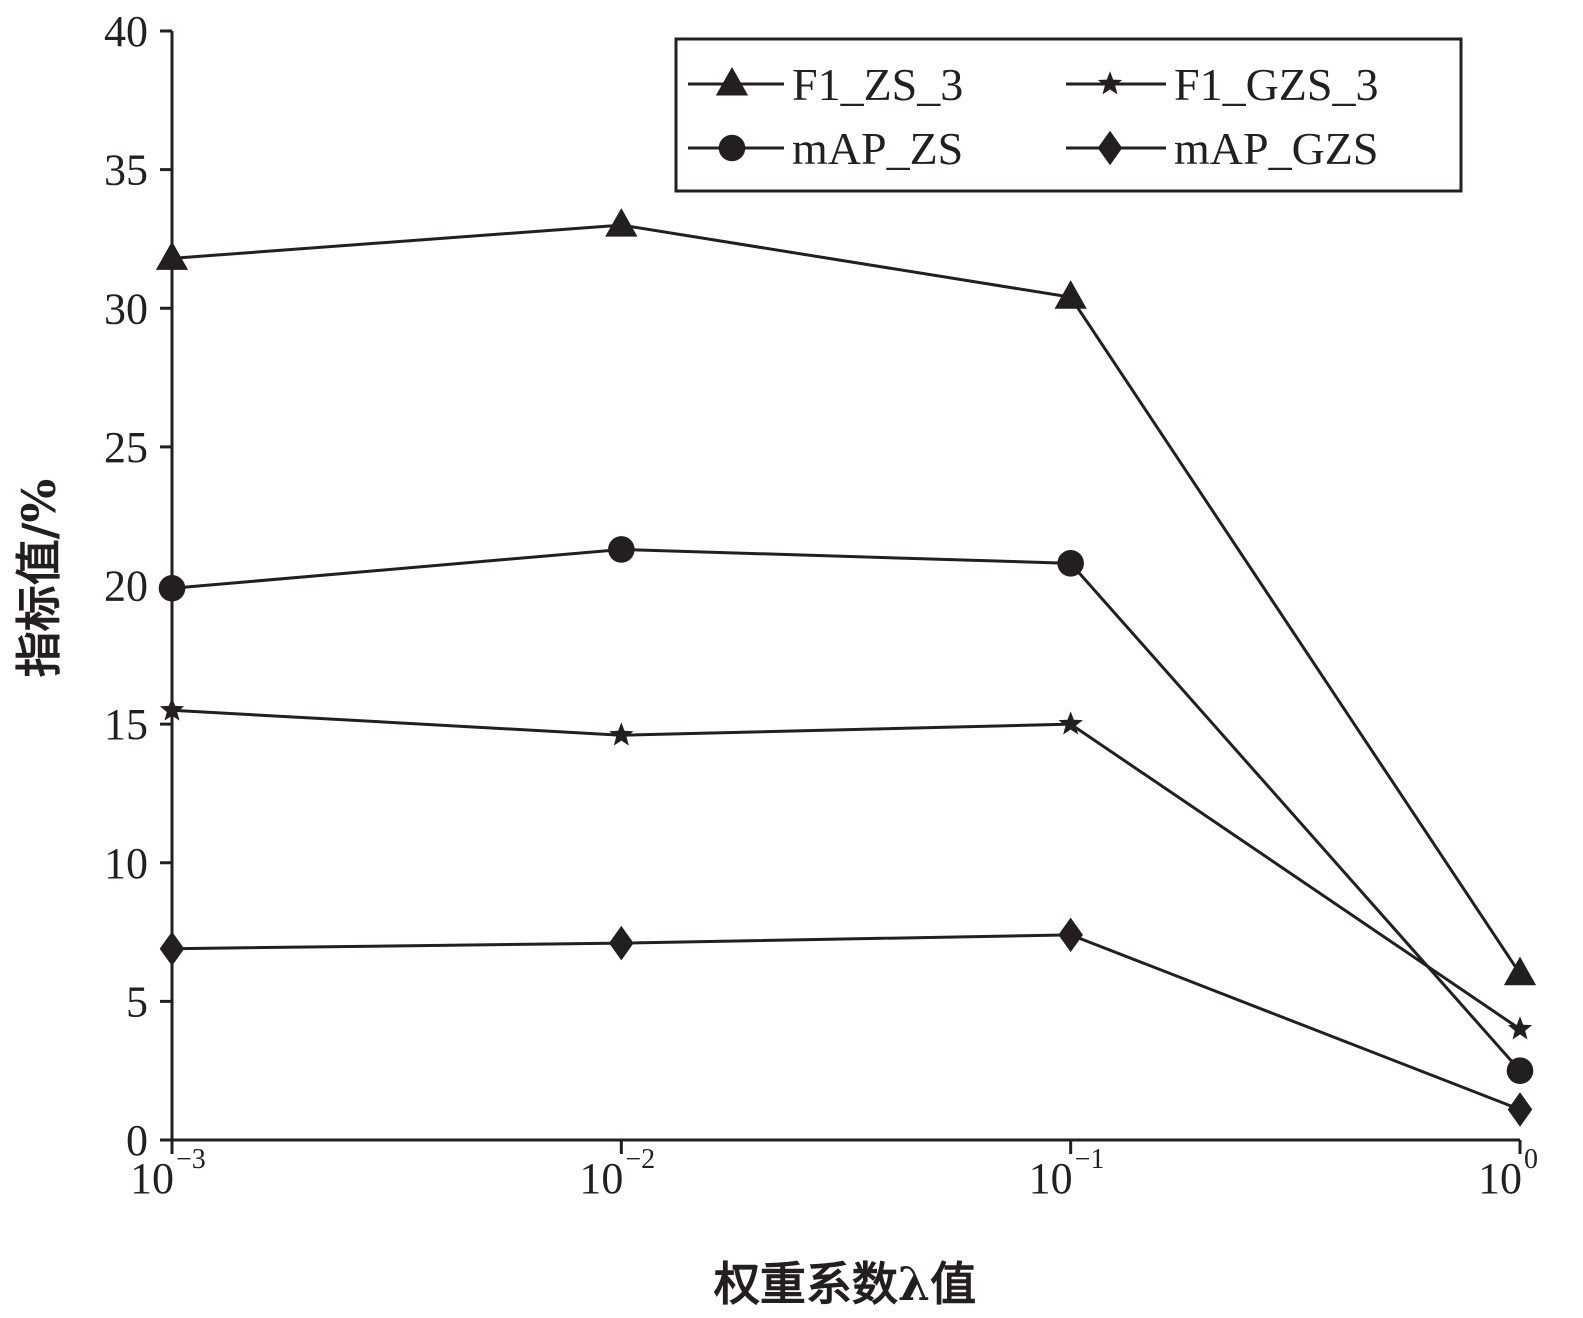 This screenshot has width=1583, height=1318. What do you see at coordinates (126, 31) in the screenshot?
I see `y-tick-label: 40` at bounding box center [126, 31].